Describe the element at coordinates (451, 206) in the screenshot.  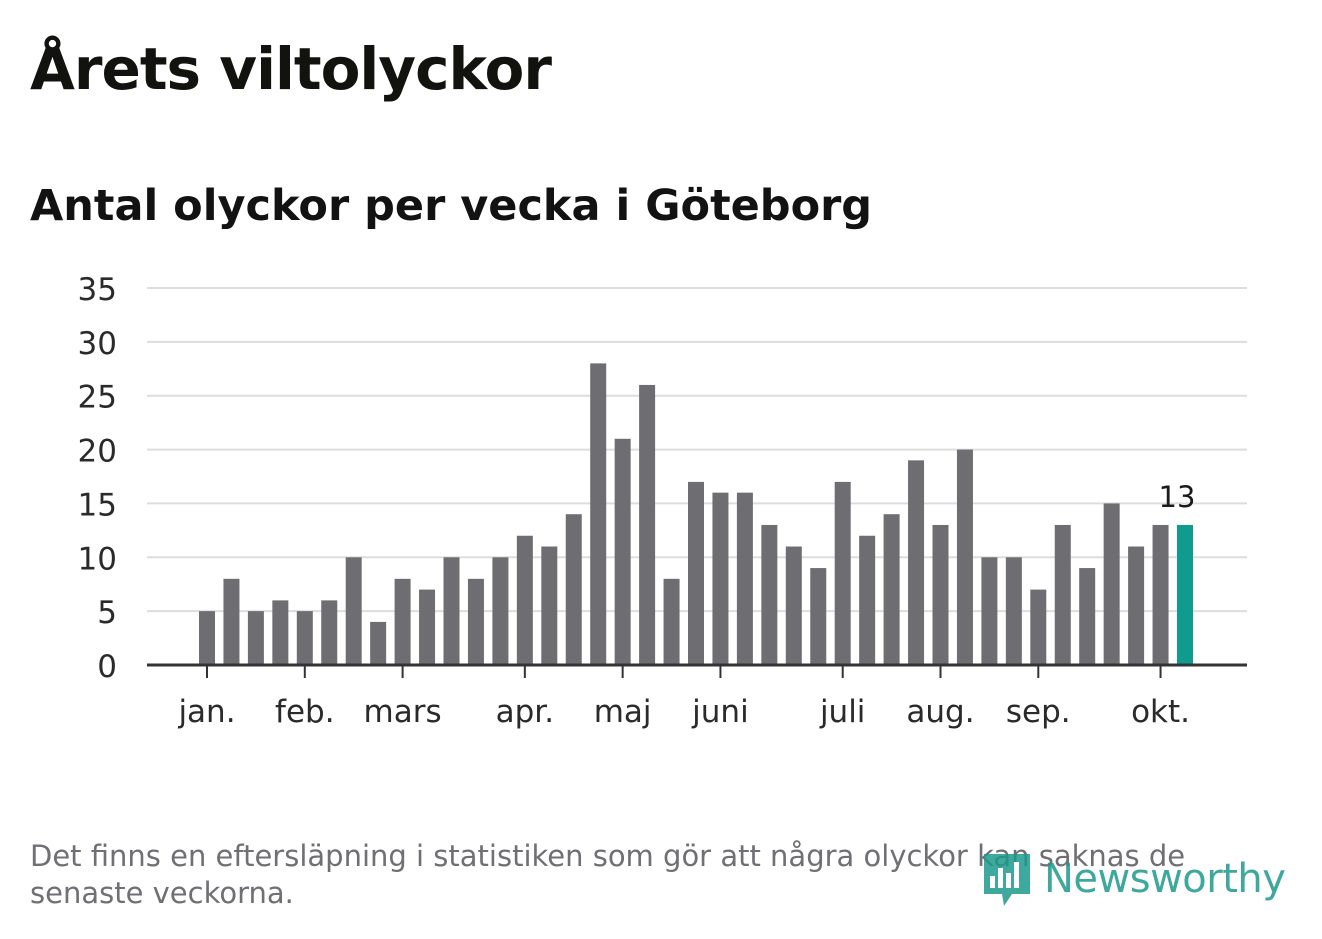
I see `chart-subtitle: Antal olyckor per vecka i Göteborg` at that location.